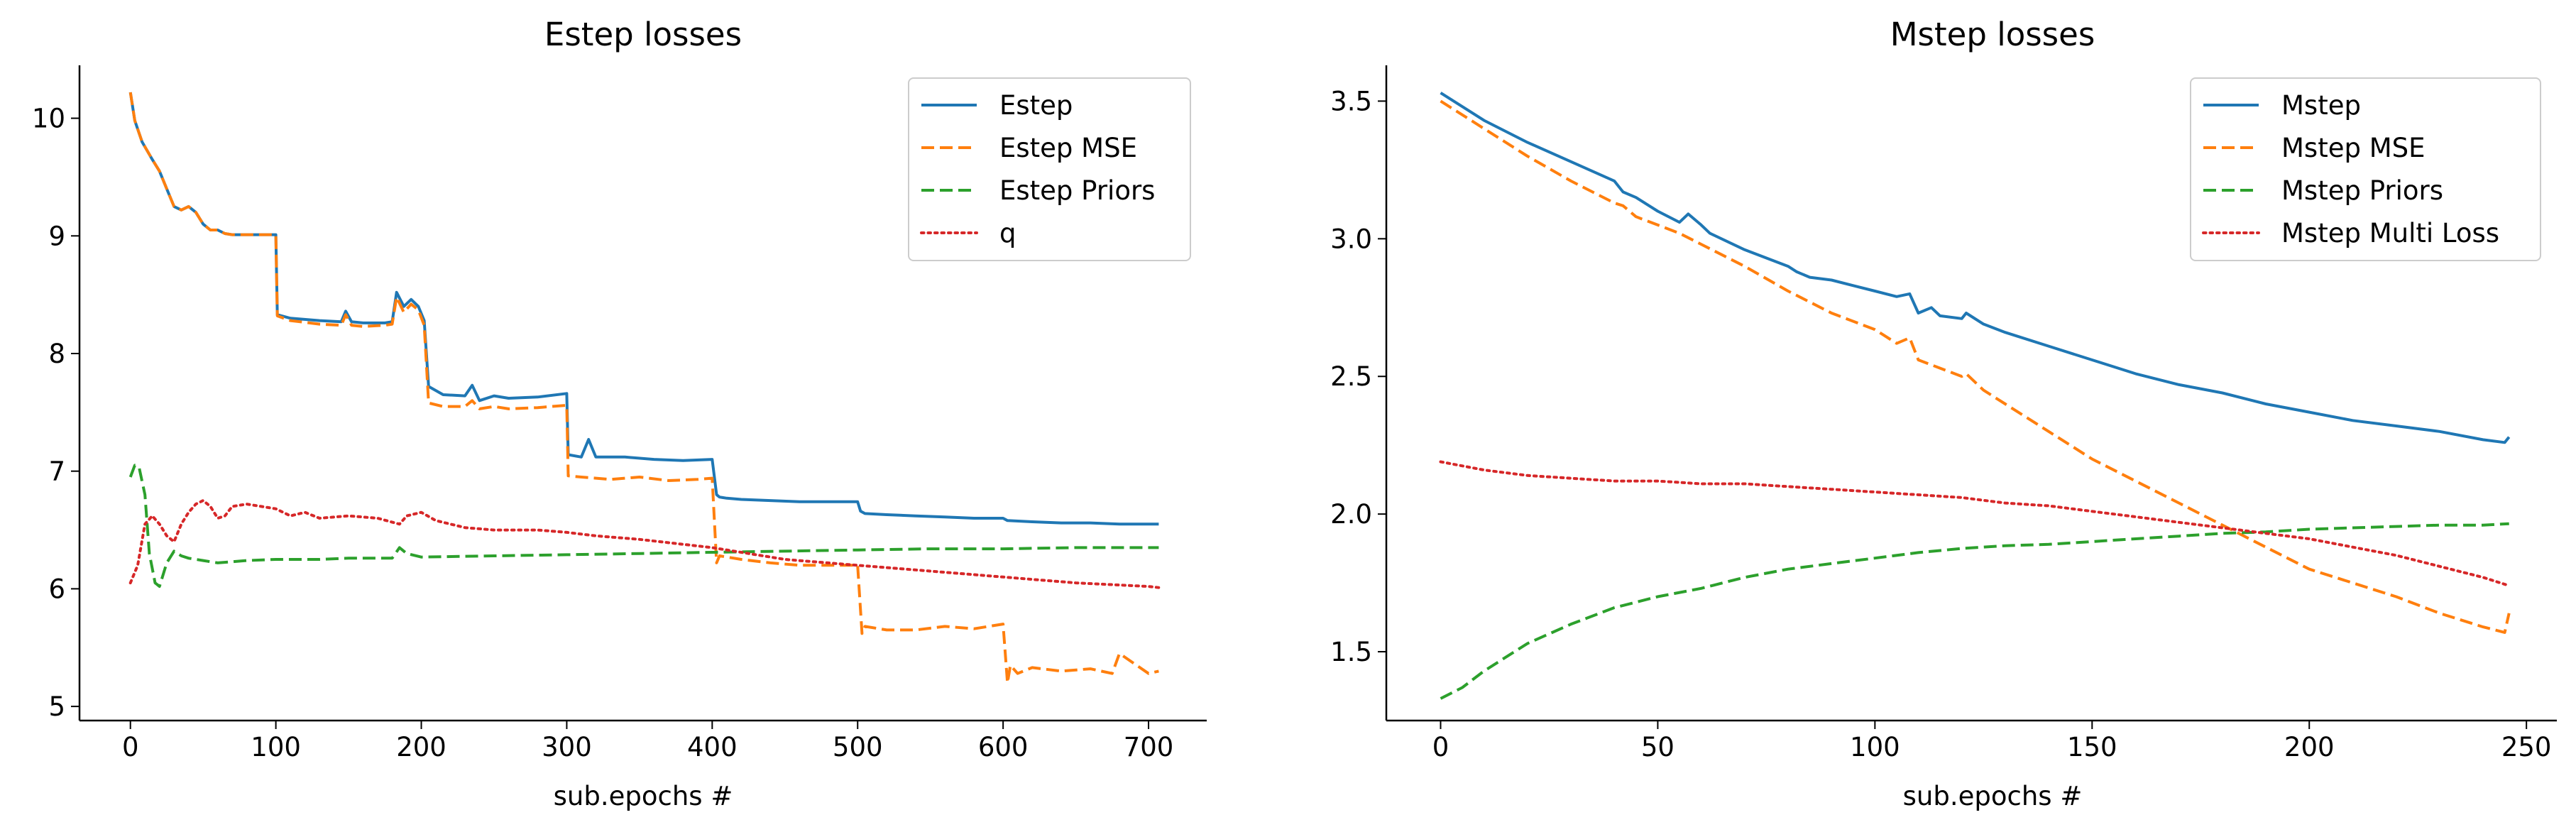 The height and width of the screenshot is (832, 2576). What do you see at coordinates (644, 544) in the screenshot?
I see `estep-series-q` at bounding box center [644, 544].